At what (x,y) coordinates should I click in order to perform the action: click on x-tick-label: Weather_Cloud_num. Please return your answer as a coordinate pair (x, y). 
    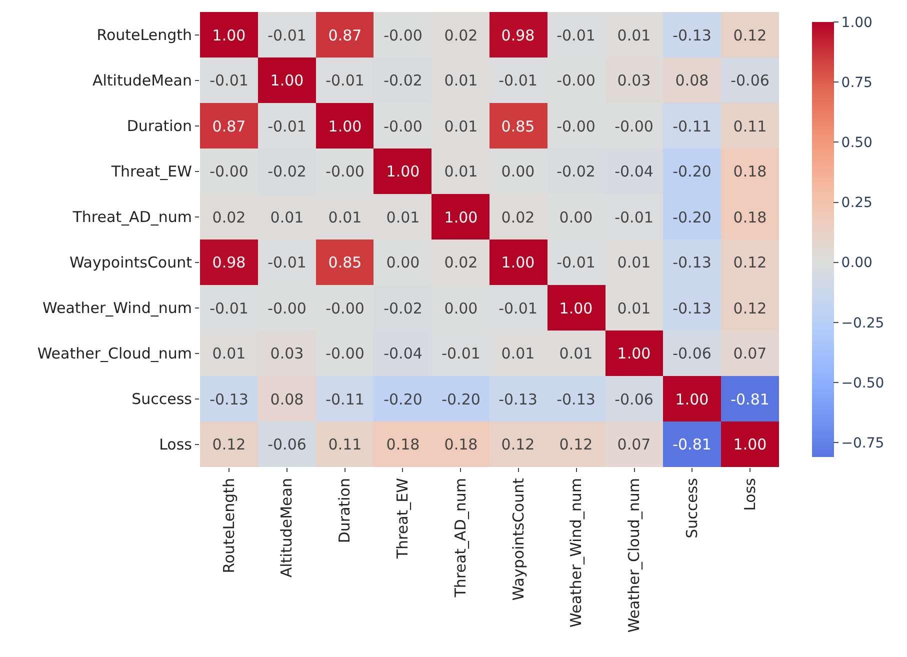
    Looking at the image, I should click on (634, 555).